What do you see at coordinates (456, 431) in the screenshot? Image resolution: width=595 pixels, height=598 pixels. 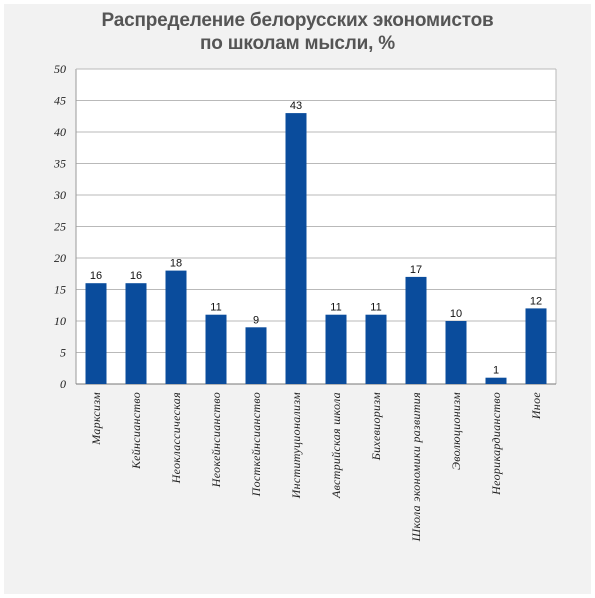 I see `x-tick-label: Эволюционизм` at bounding box center [456, 431].